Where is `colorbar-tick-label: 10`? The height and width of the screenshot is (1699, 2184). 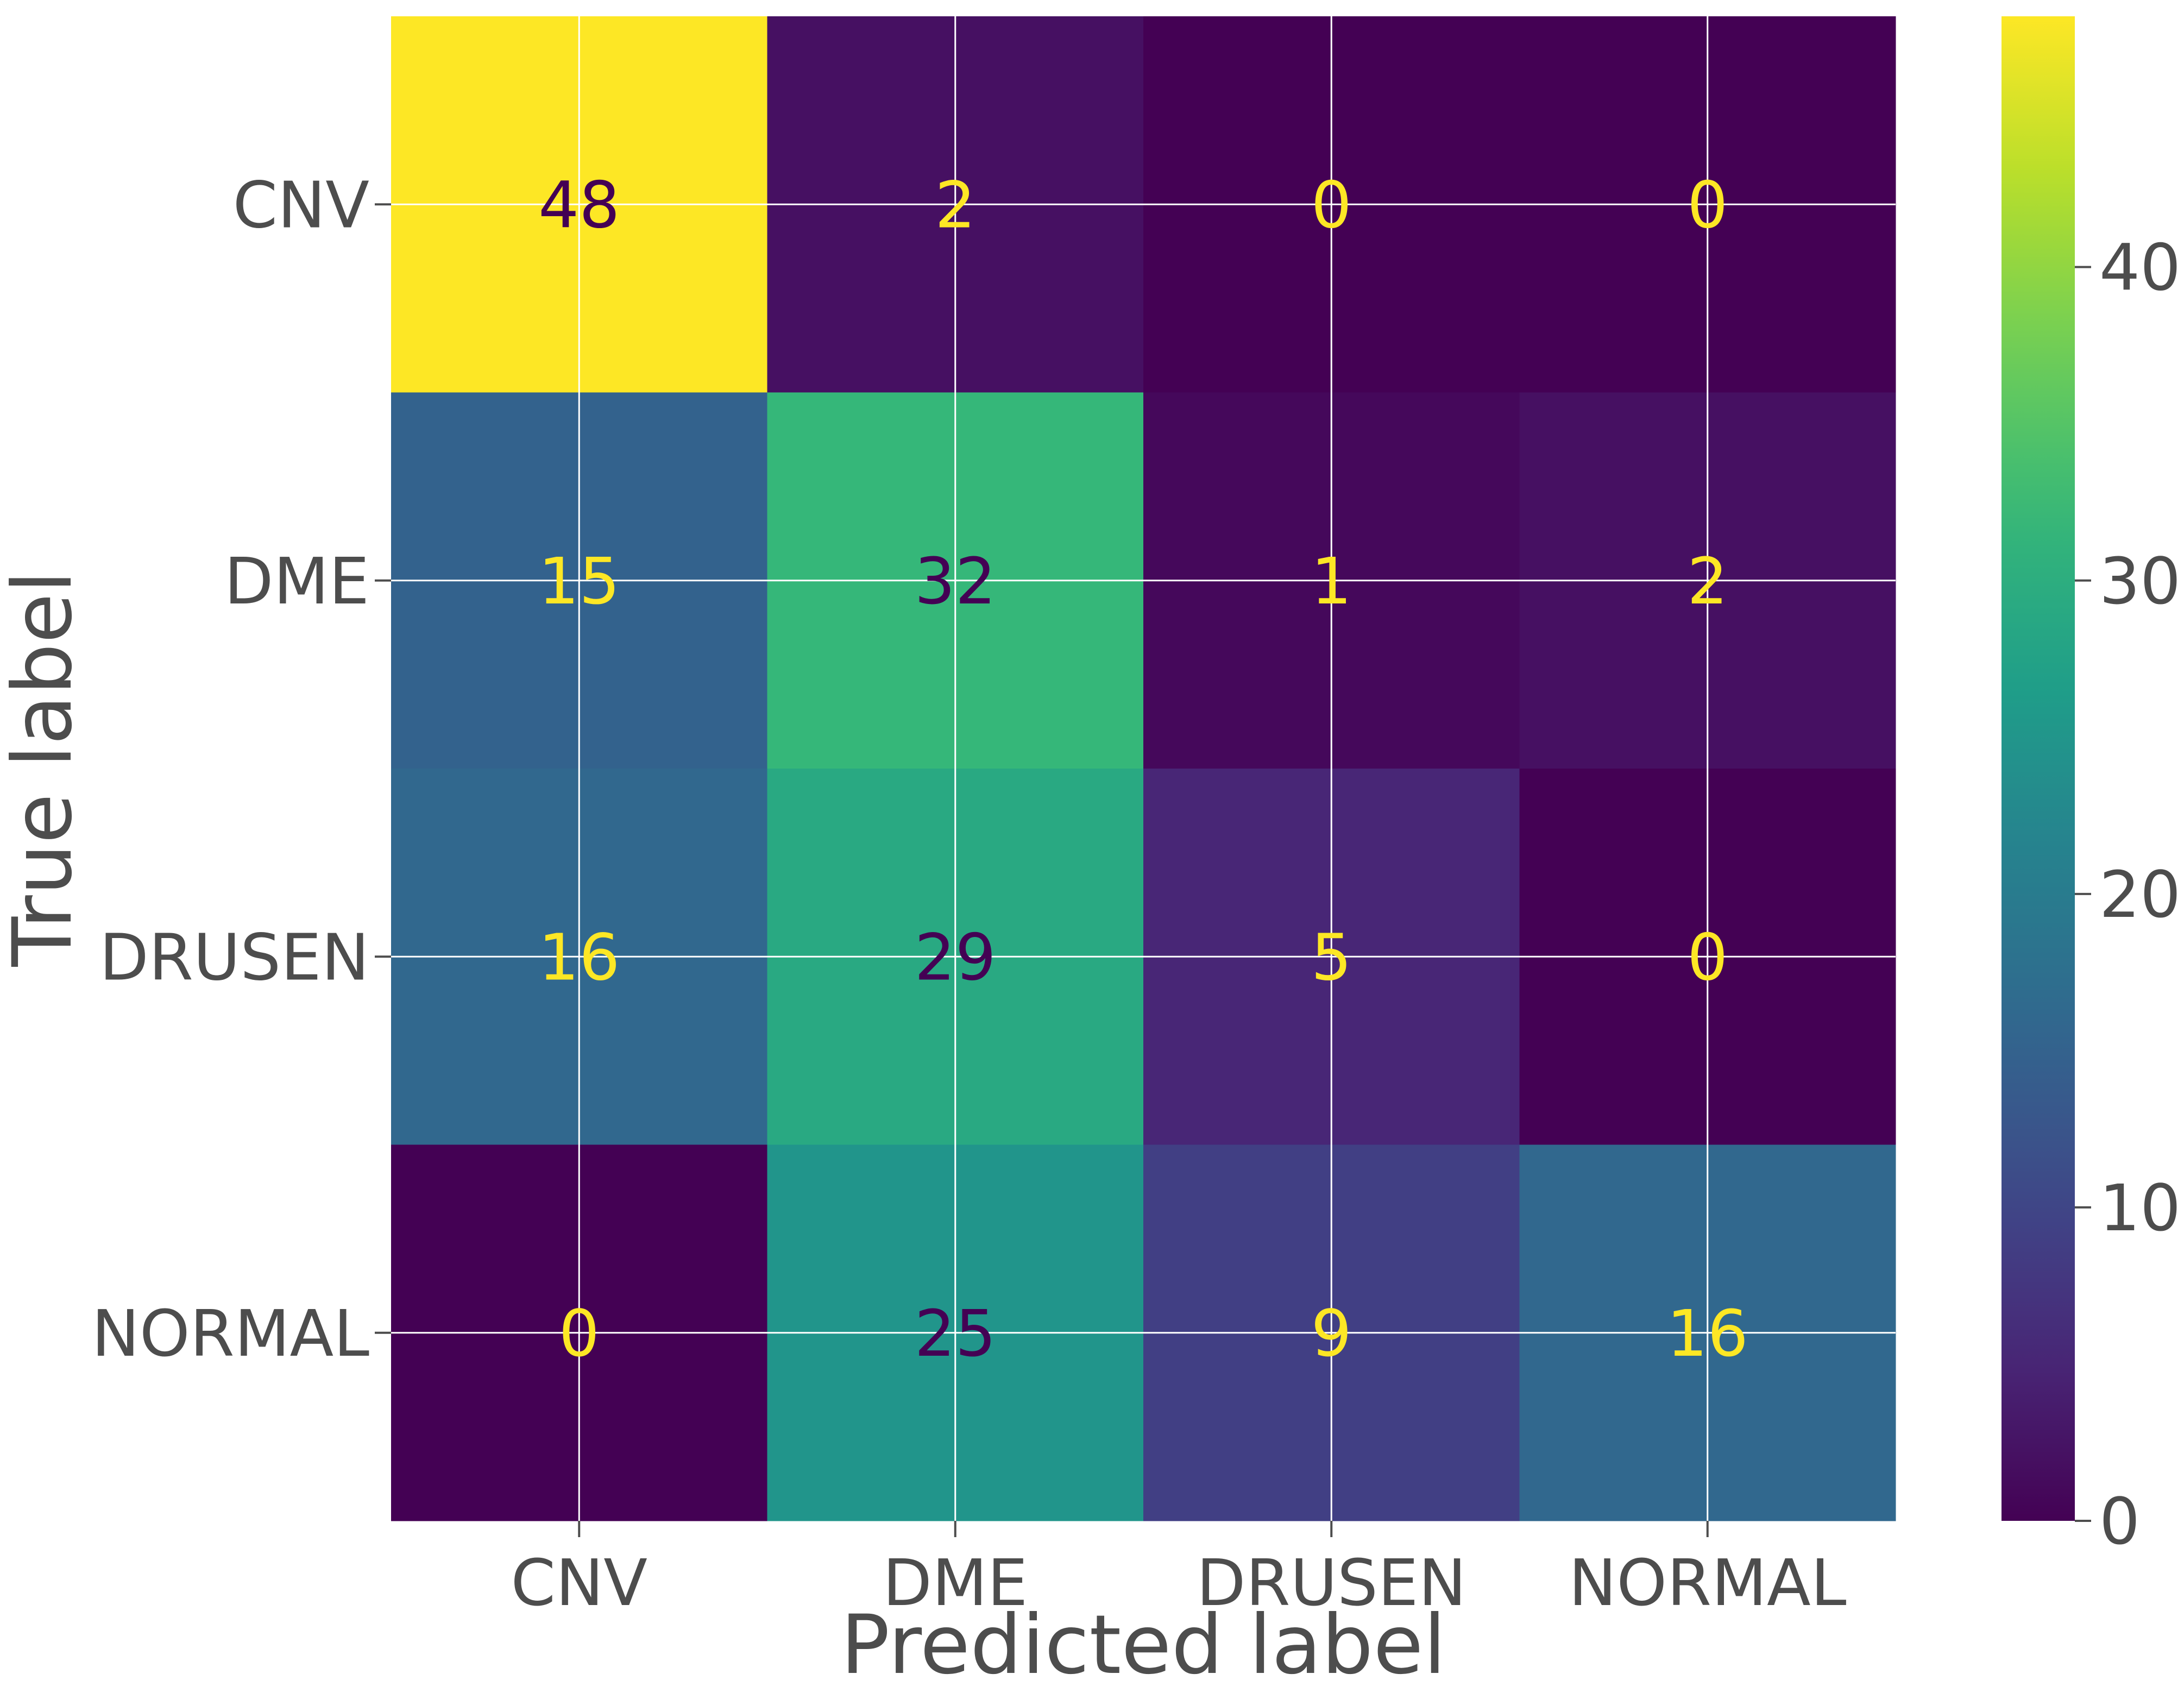
colorbar-tick-label: 10 is located at coordinates (2140, 1208).